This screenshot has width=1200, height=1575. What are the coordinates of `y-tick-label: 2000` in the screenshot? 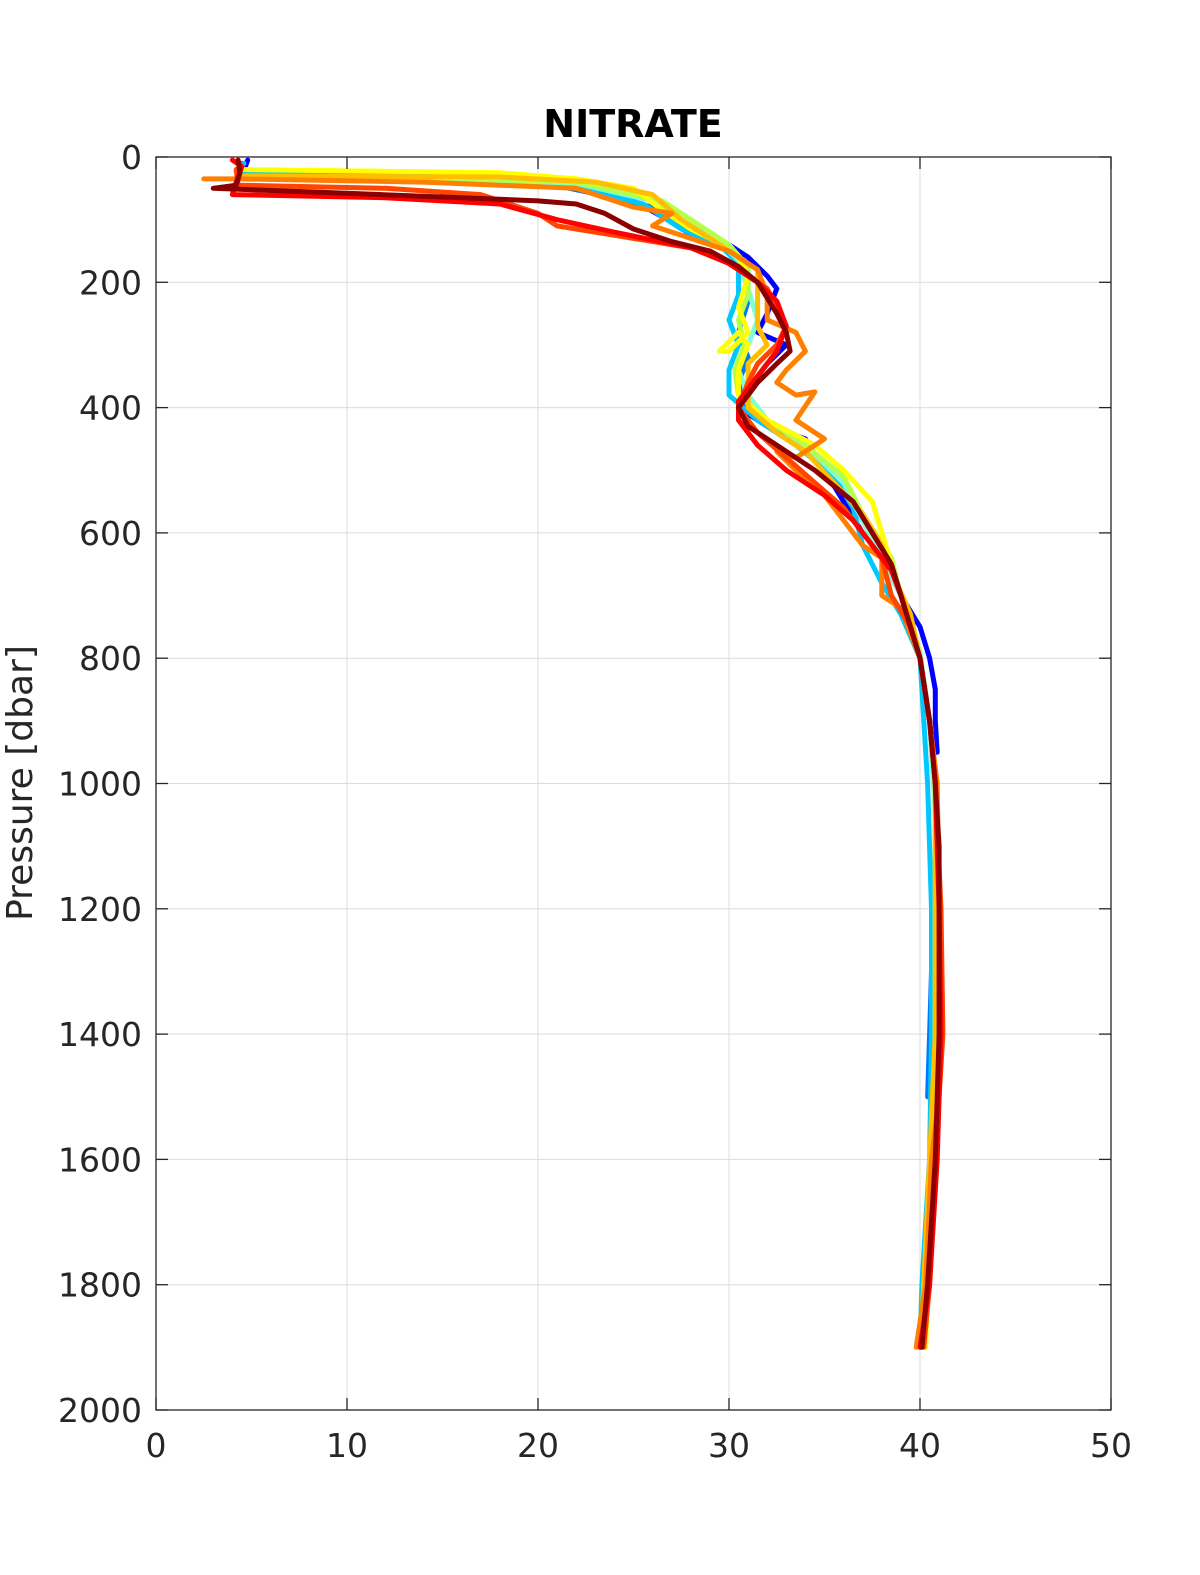 It's located at (100, 1410).